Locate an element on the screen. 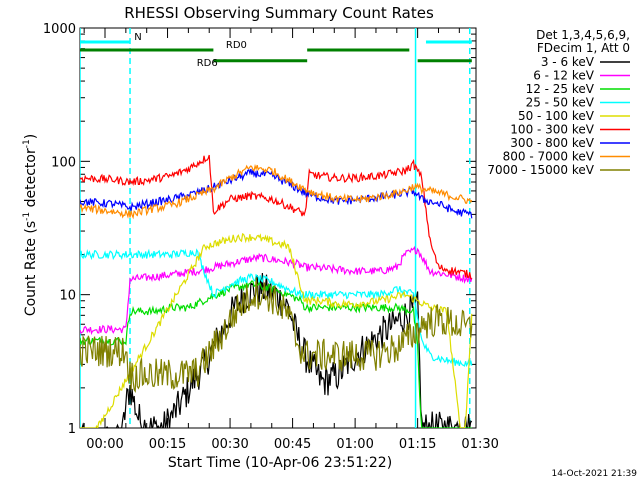  status-segment-label: RD6 is located at coordinates (207, 63).